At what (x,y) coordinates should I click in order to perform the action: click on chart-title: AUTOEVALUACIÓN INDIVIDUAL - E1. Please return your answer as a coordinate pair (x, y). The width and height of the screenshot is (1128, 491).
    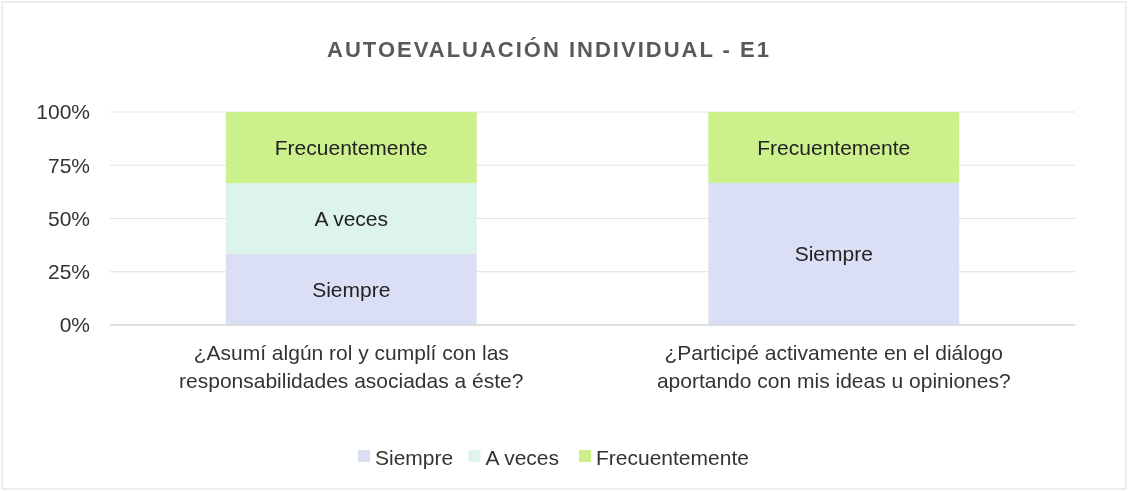
    Looking at the image, I should click on (549, 49).